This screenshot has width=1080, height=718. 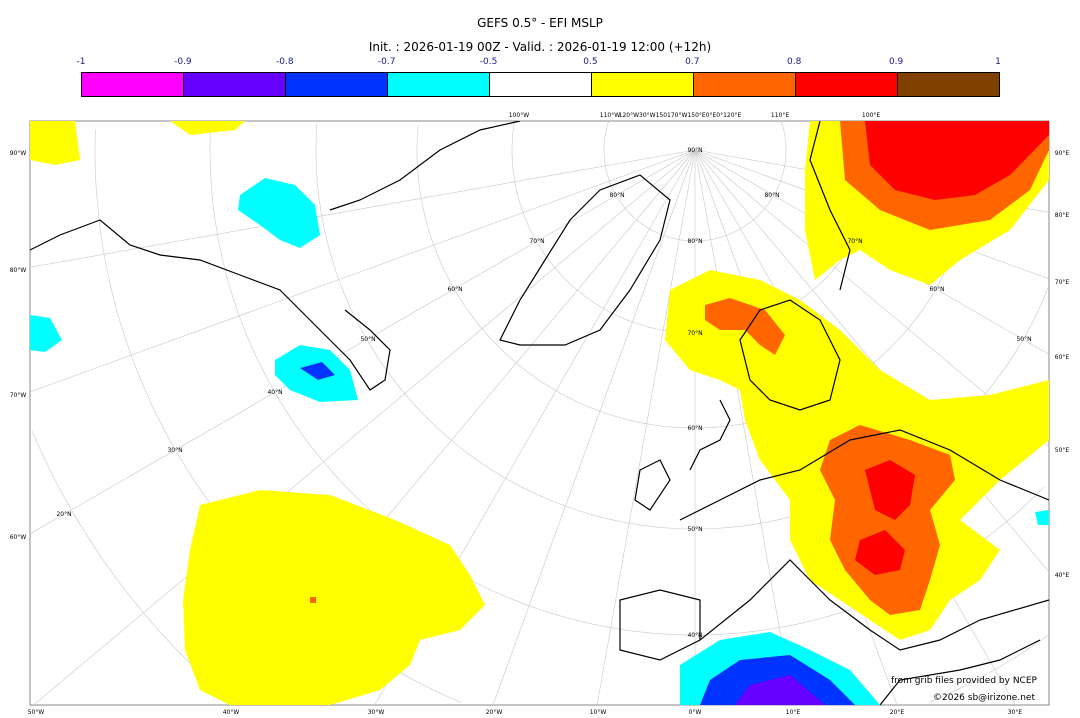 What do you see at coordinates (964, 681) in the screenshot?
I see `source-credit: from grib files provided by NCEP` at bounding box center [964, 681].